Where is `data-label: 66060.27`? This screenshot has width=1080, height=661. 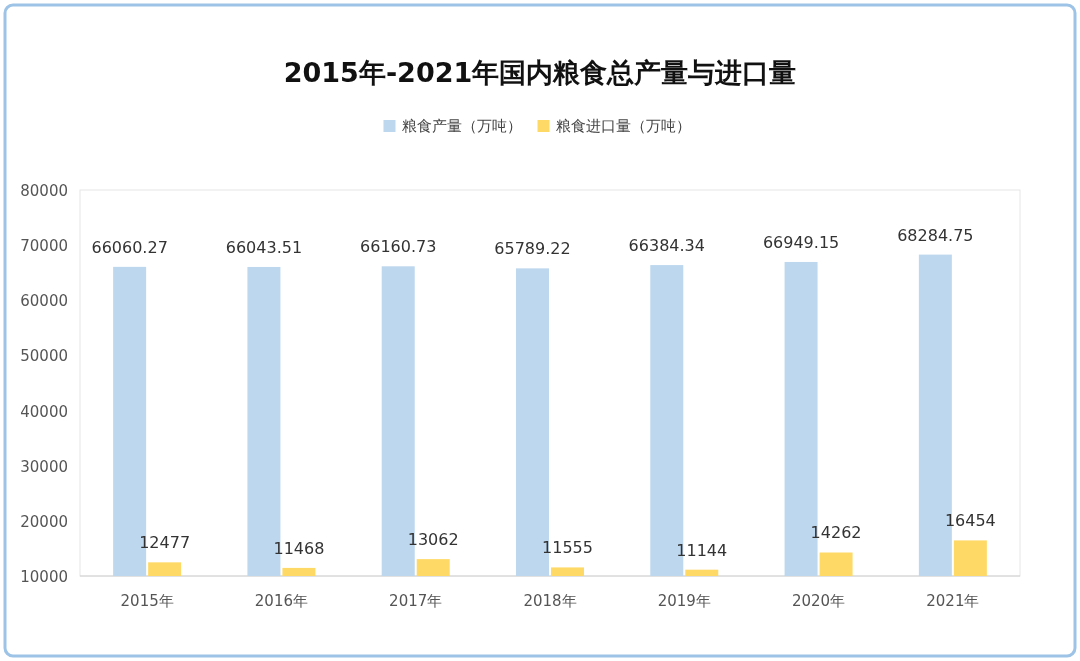 data-label: 66060.27 is located at coordinates (129, 247).